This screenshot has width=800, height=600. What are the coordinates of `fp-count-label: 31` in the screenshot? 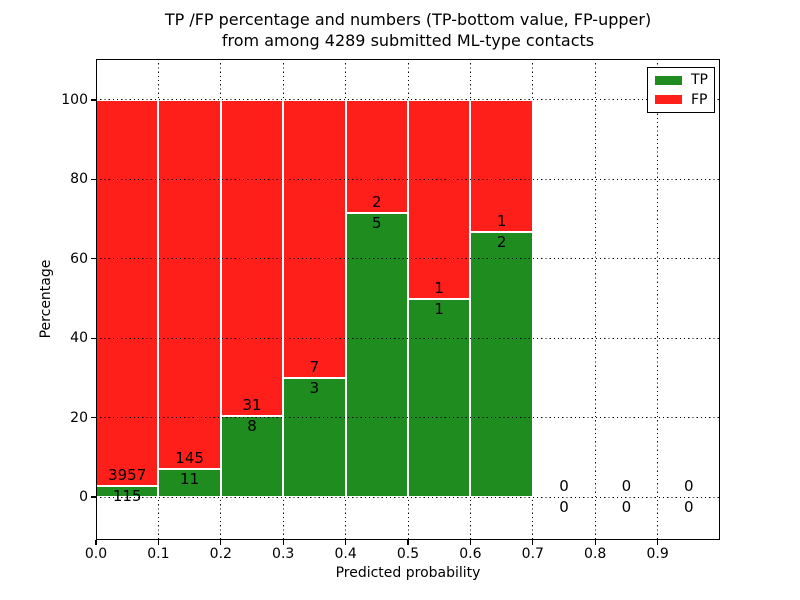 It's located at (252, 404).